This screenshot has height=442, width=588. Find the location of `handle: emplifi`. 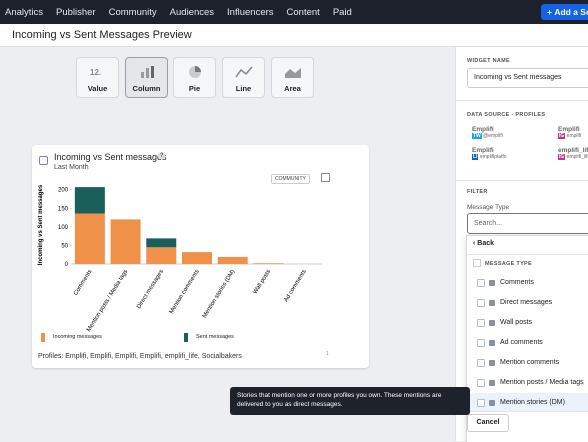

handle: emplifi is located at coordinates (574, 136).